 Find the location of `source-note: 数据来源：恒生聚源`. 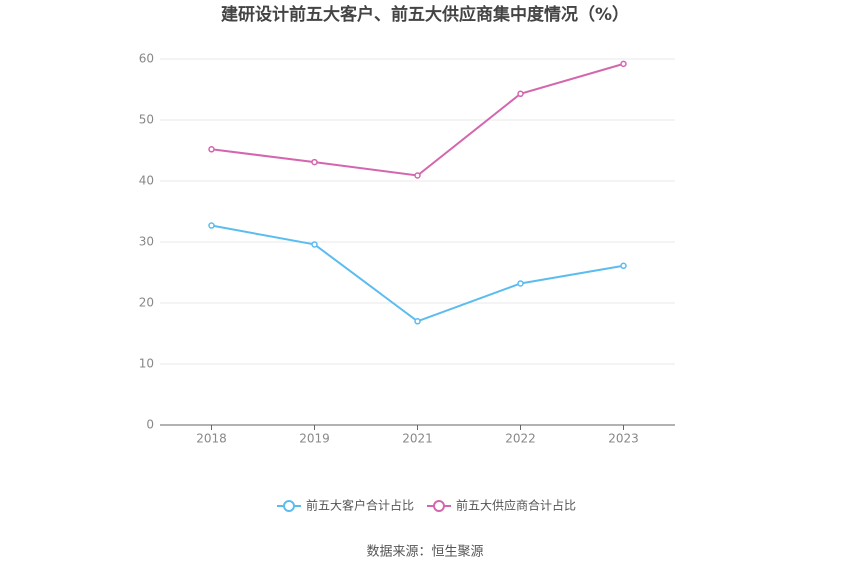

source-note: 数据来源：恒生聚源 is located at coordinates (424, 552).